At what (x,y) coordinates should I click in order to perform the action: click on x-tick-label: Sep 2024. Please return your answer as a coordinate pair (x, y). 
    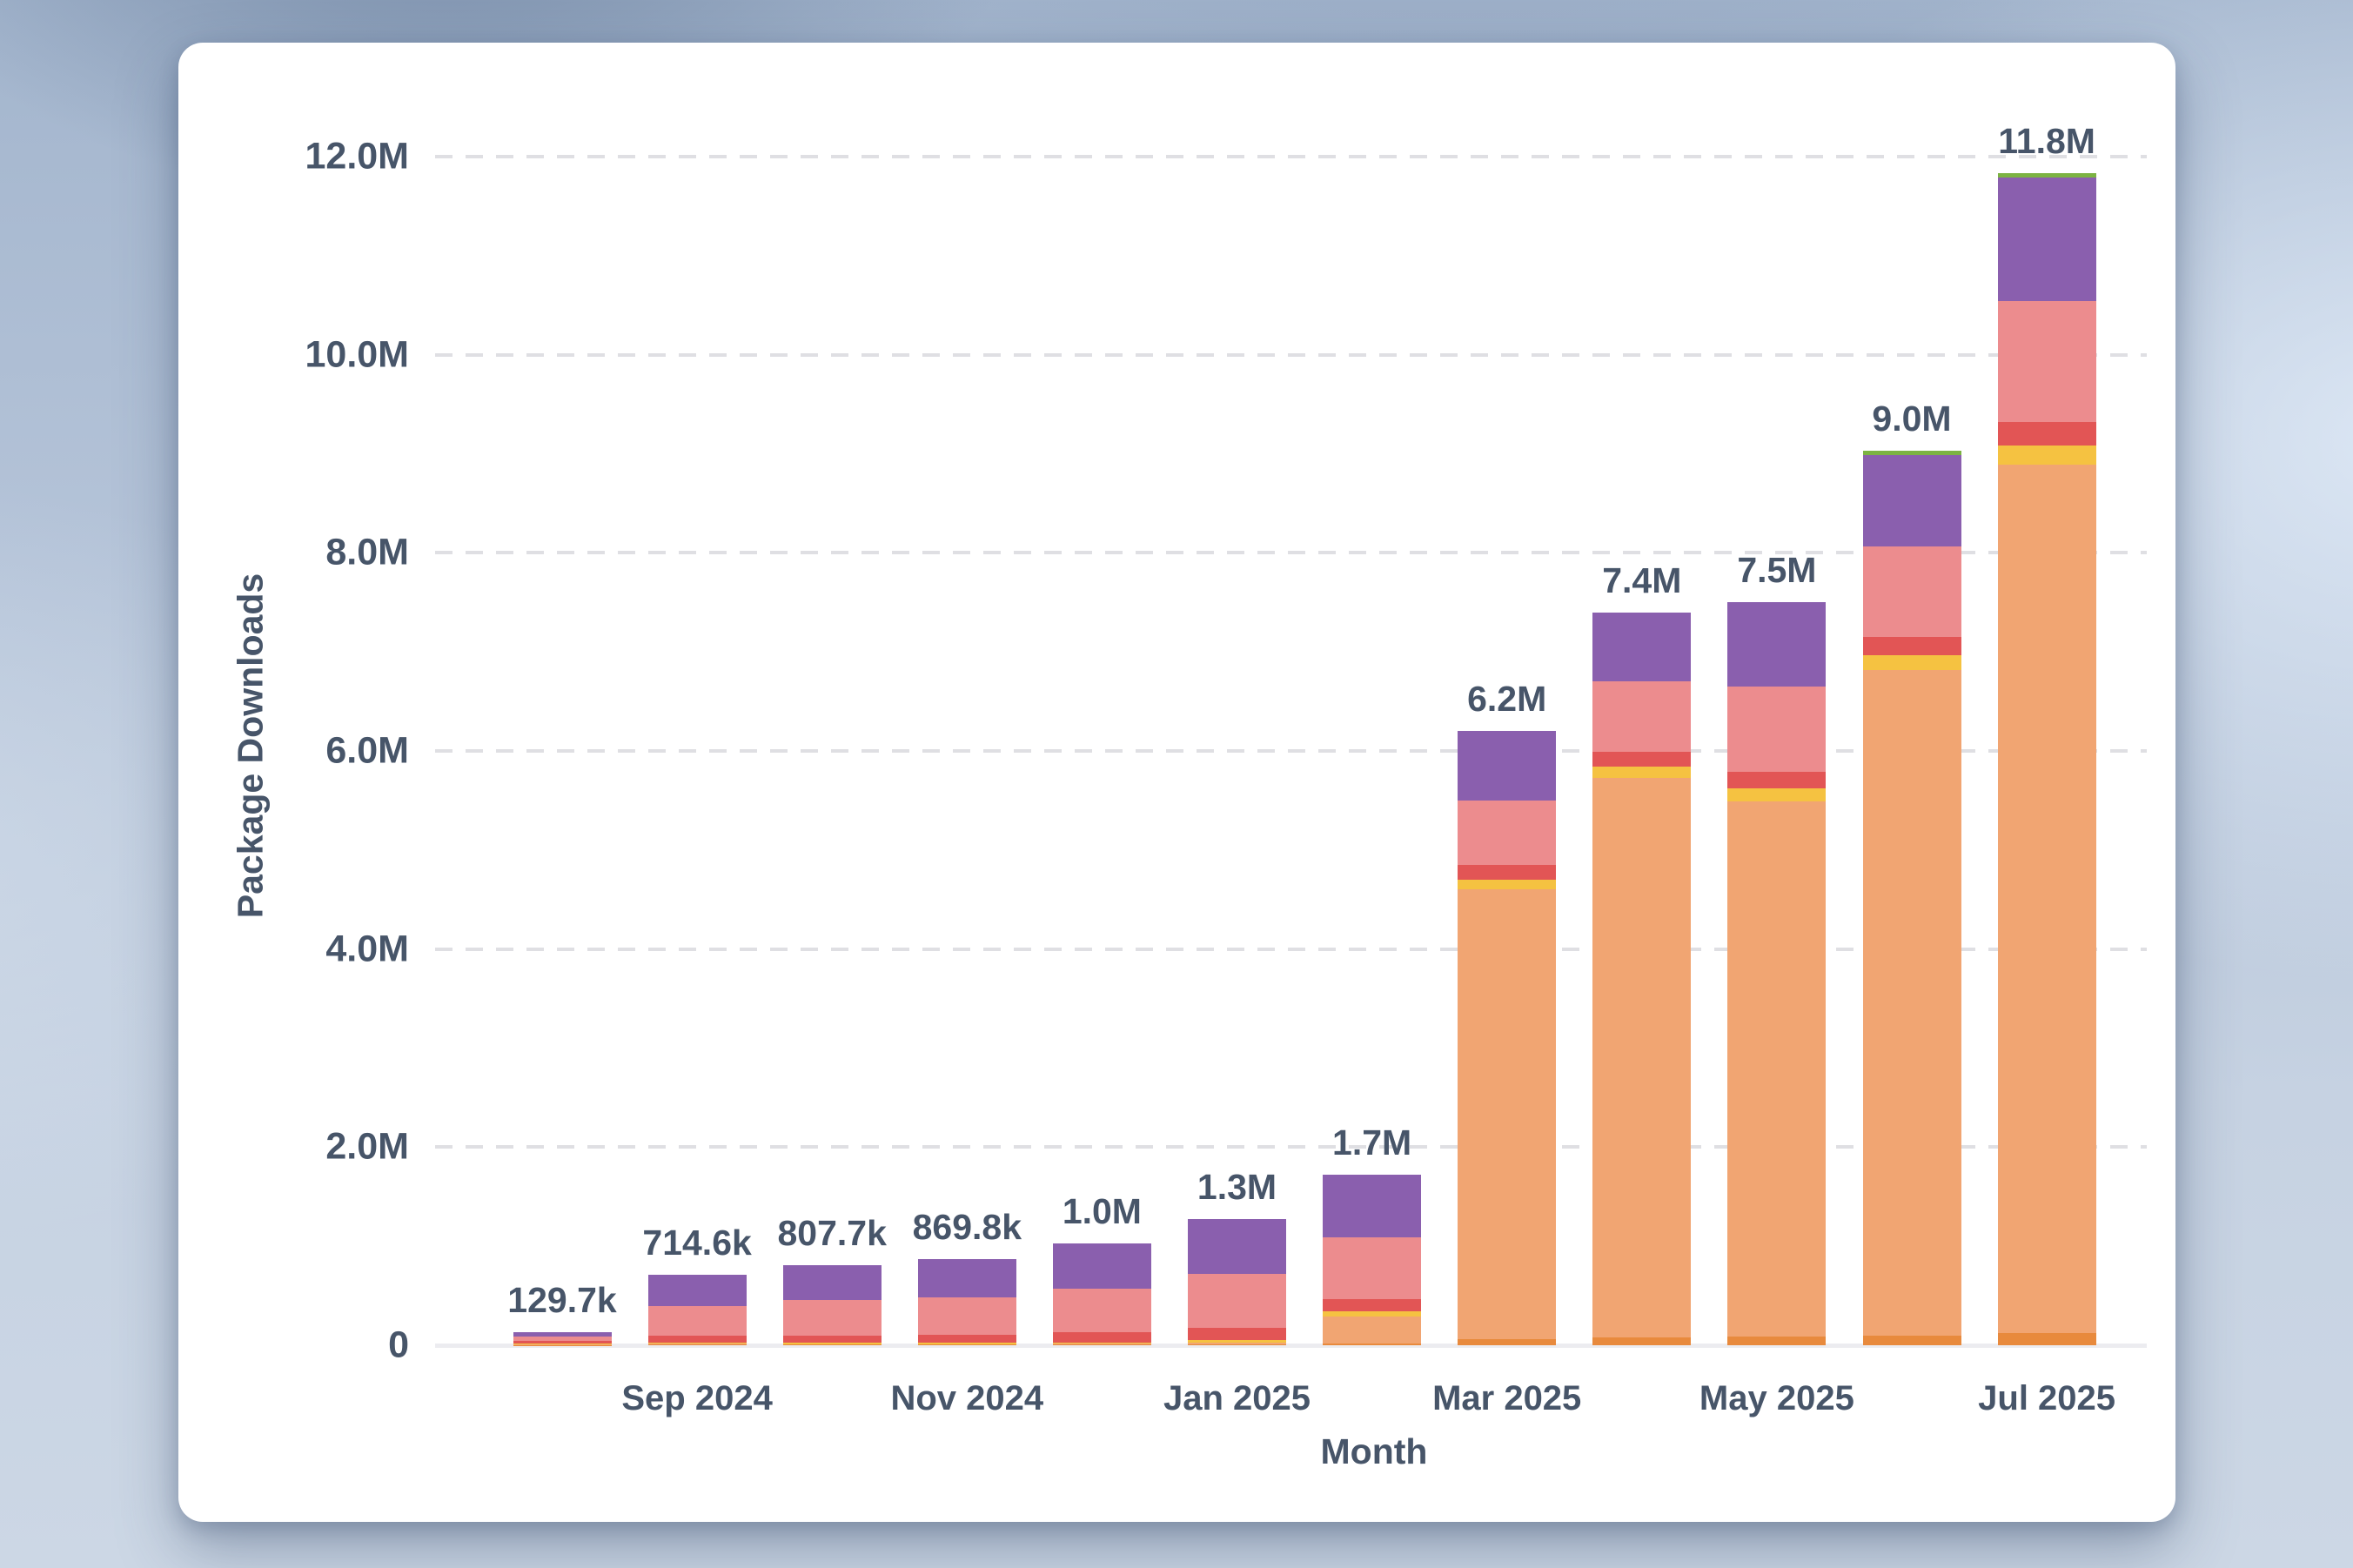
    Looking at the image, I should click on (697, 1398).